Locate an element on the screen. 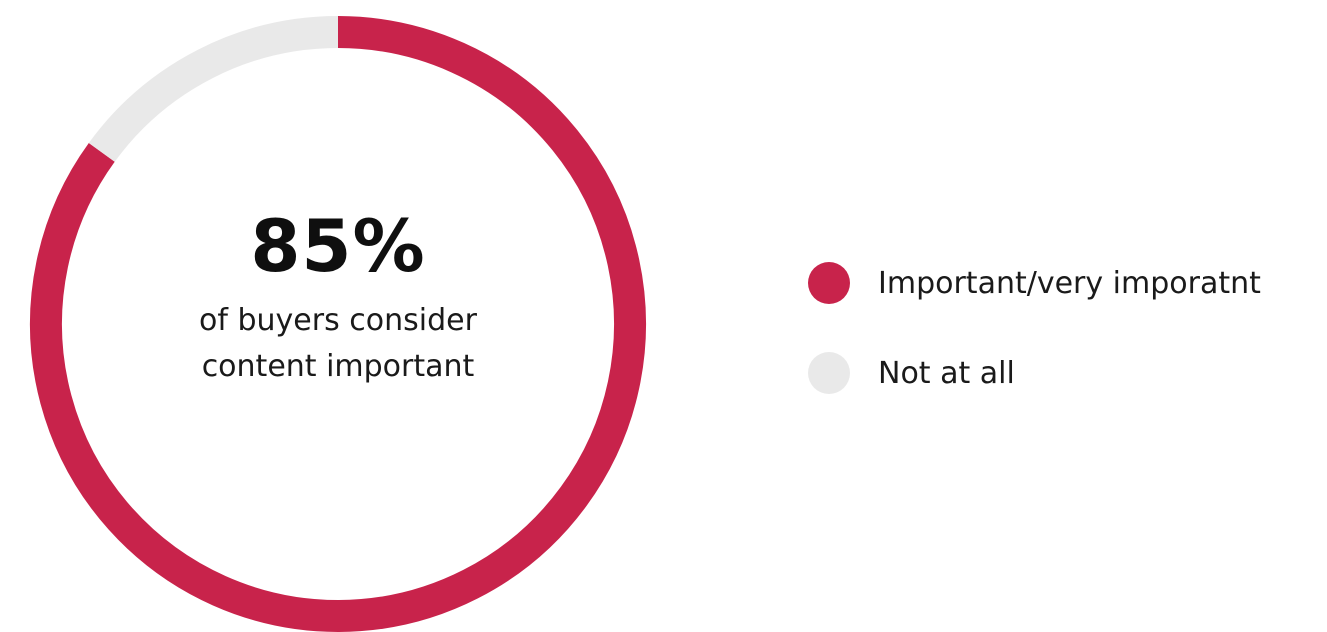  legend-item-not-at-all: Not at all is located at coordinates (1034, 373).